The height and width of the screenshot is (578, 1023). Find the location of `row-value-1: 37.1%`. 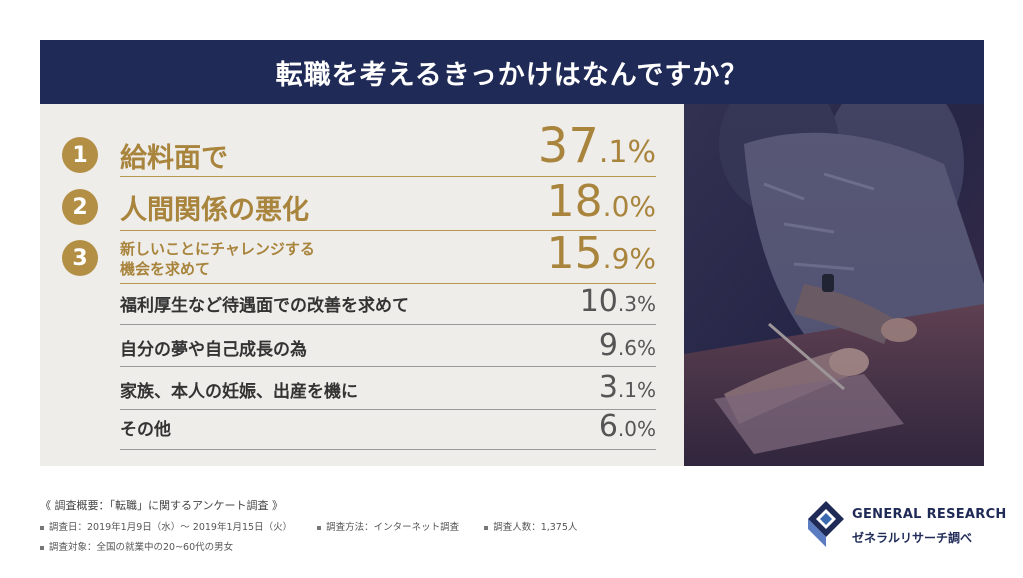

row-value-1: 37.1% is located at coordinates (597, 146).